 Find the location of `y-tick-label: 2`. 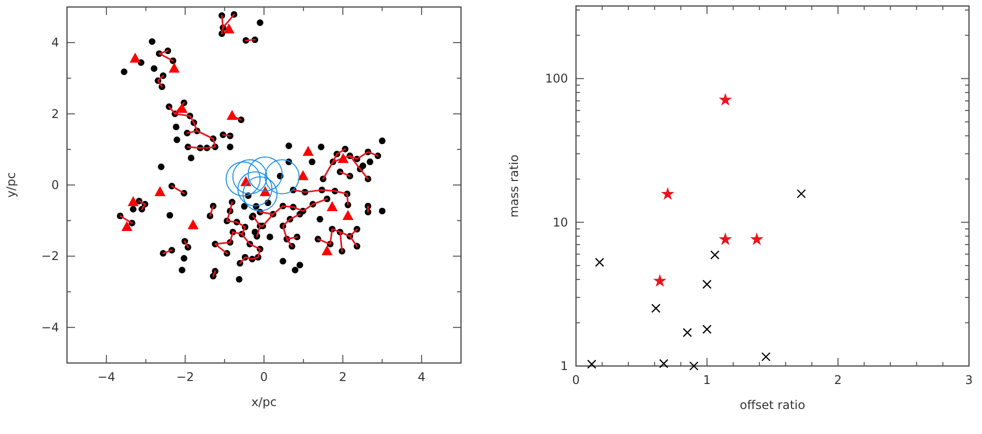

y-tick-label: 2 is located at coordinates (55, 113).